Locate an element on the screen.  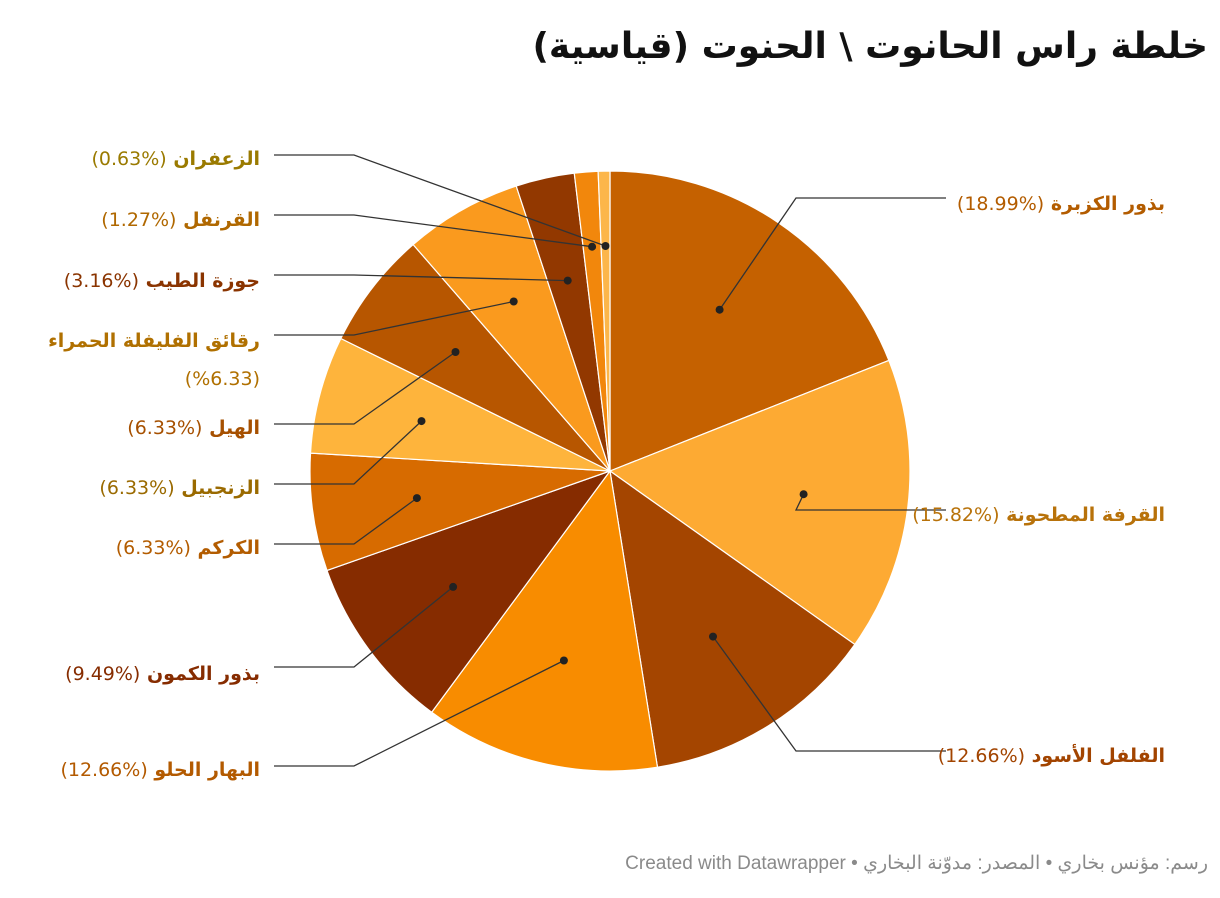
slice-label-name: البهار الحلو is located at coordinates (204, 770).